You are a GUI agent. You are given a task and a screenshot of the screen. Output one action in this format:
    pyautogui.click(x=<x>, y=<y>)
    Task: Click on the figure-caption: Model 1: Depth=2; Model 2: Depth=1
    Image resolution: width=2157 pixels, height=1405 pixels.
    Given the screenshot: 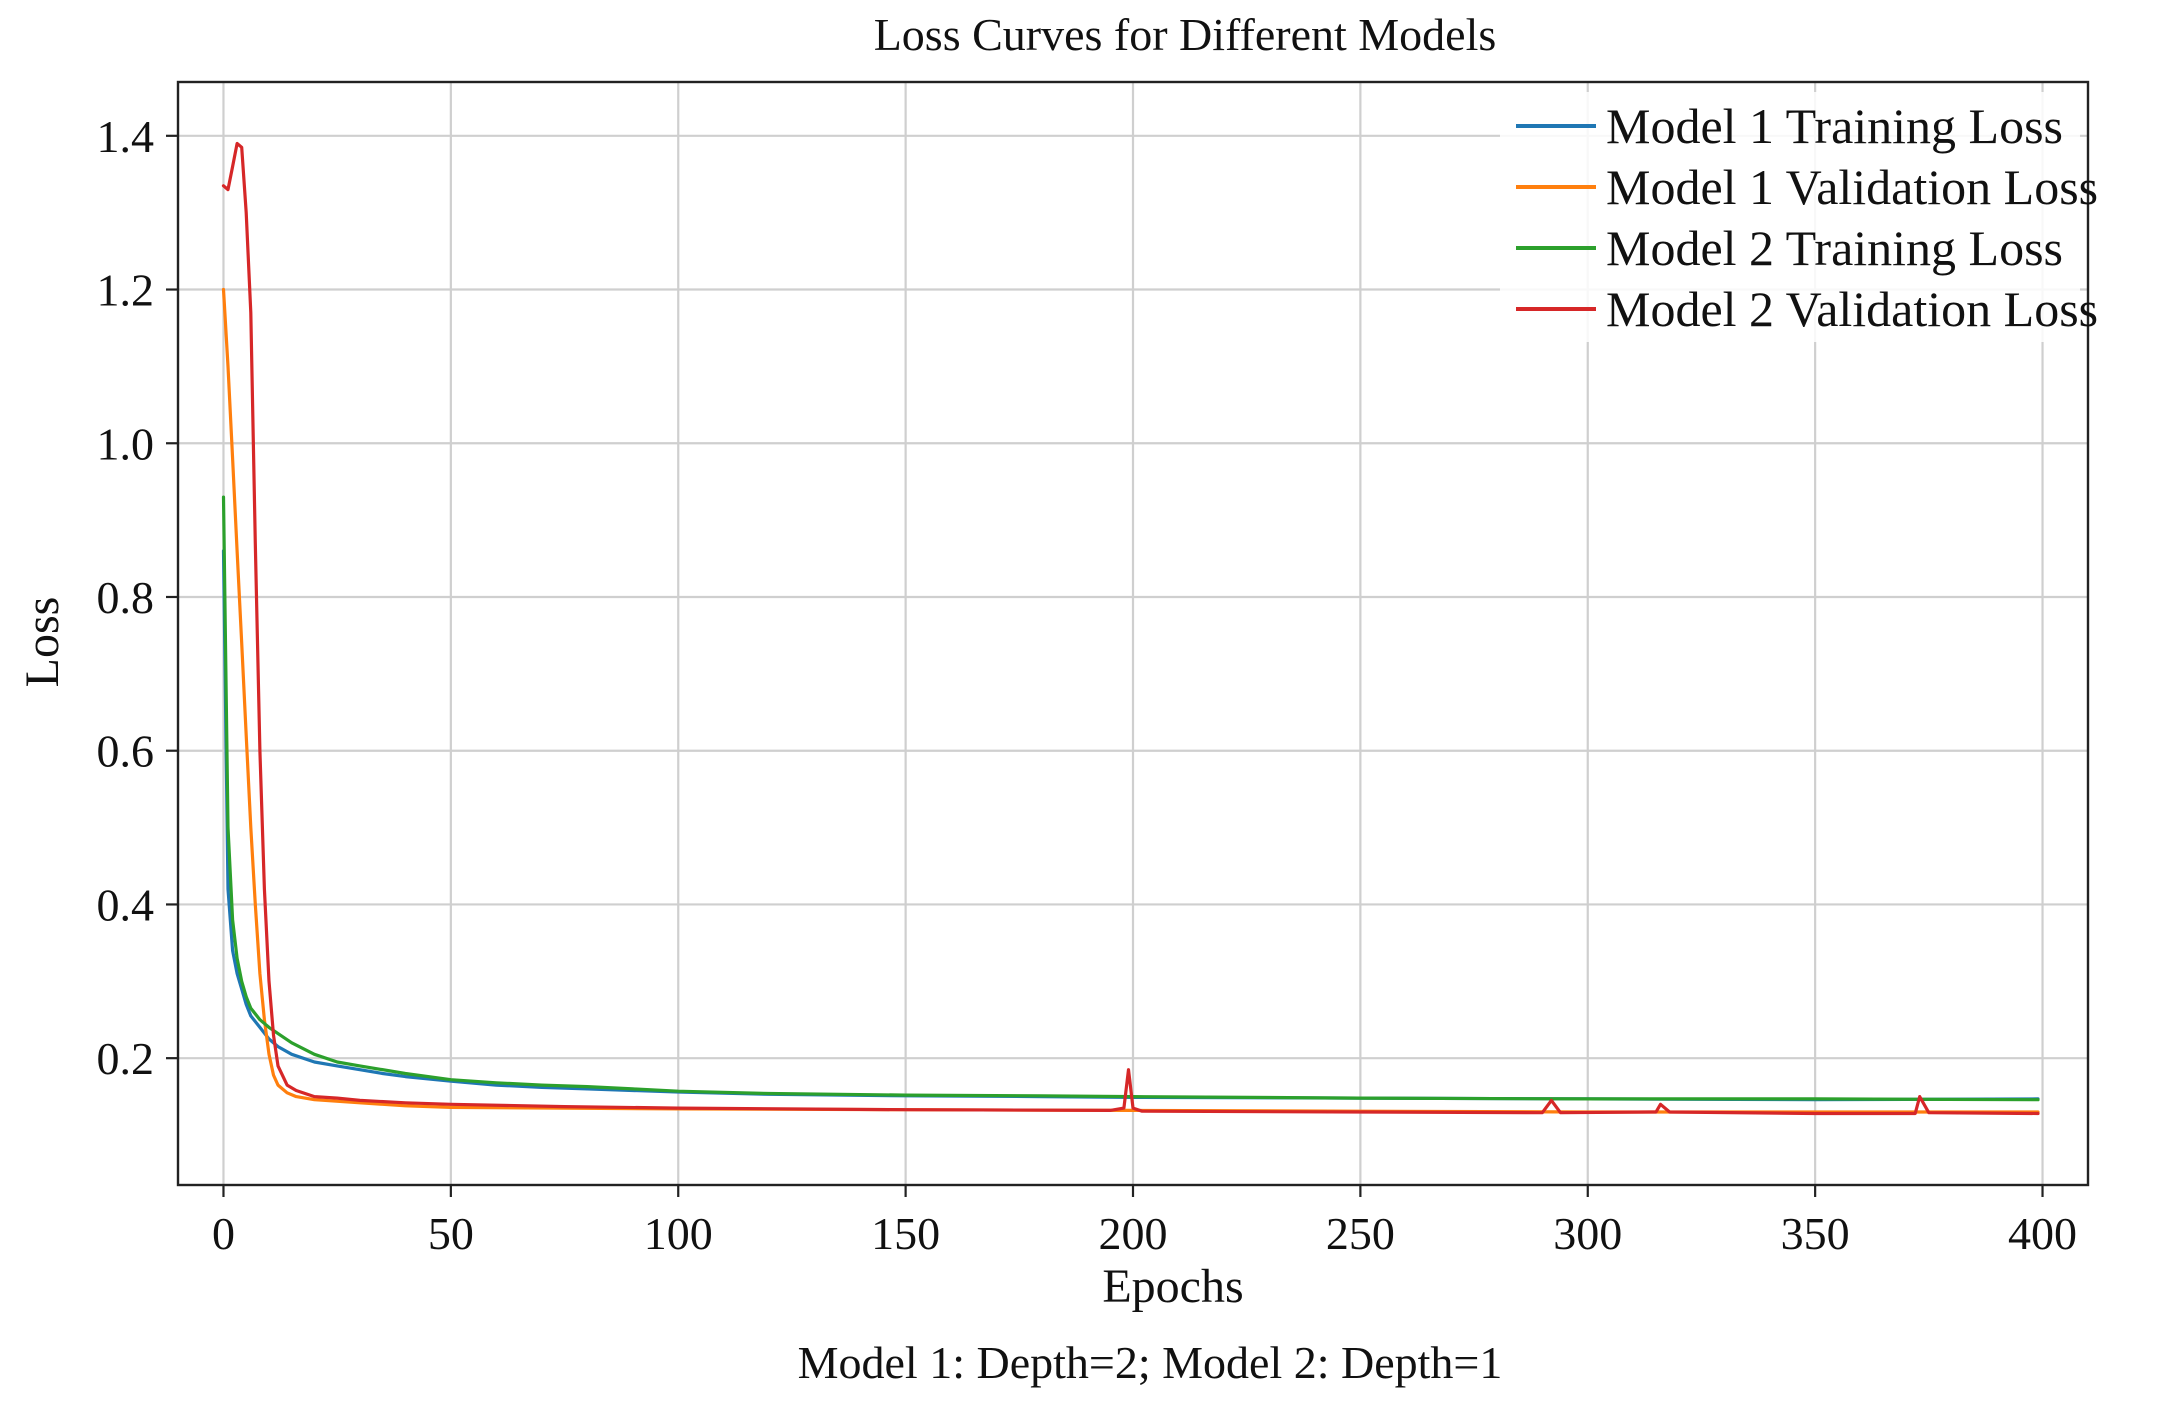 What is the action you would take?
    pyautogui.click(x=1150, y=1362)
    